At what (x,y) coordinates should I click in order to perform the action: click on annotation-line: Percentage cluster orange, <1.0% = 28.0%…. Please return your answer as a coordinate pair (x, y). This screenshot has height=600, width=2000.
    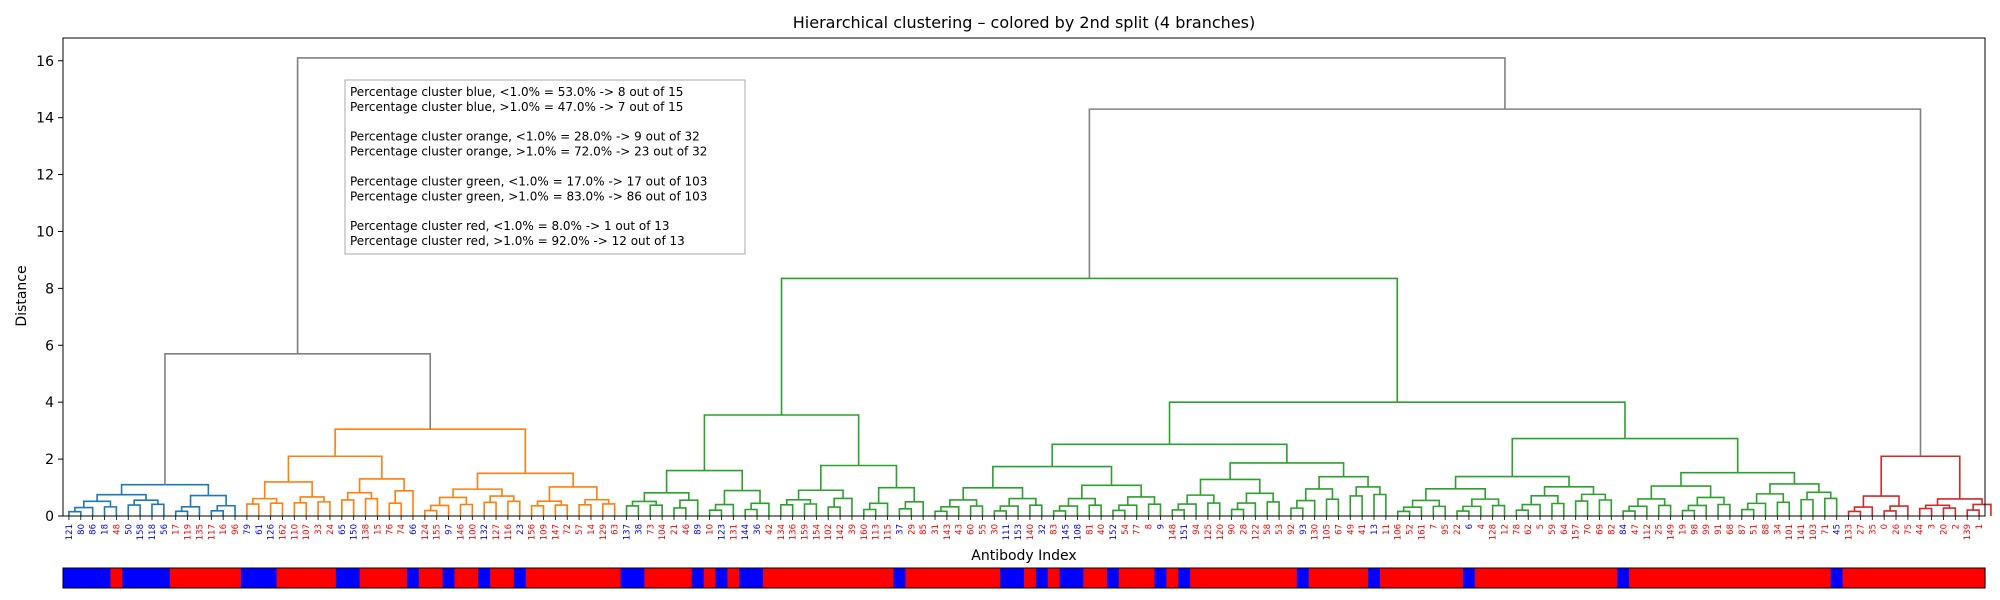
    Looking at the image, I should click on (525, 137).